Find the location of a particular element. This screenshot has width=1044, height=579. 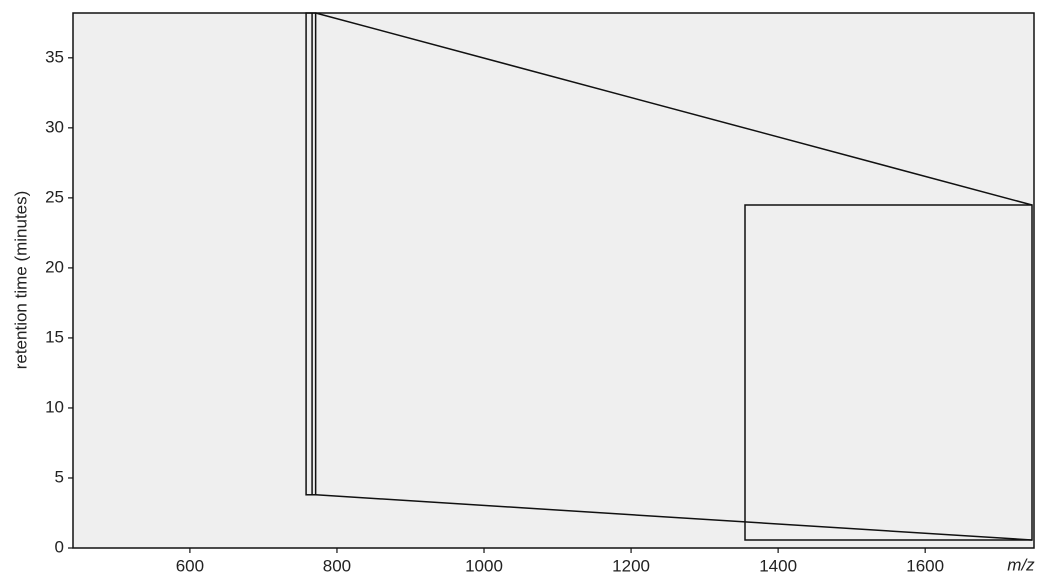

x-tick-label: 1200 is located at coordinates (631, 565).